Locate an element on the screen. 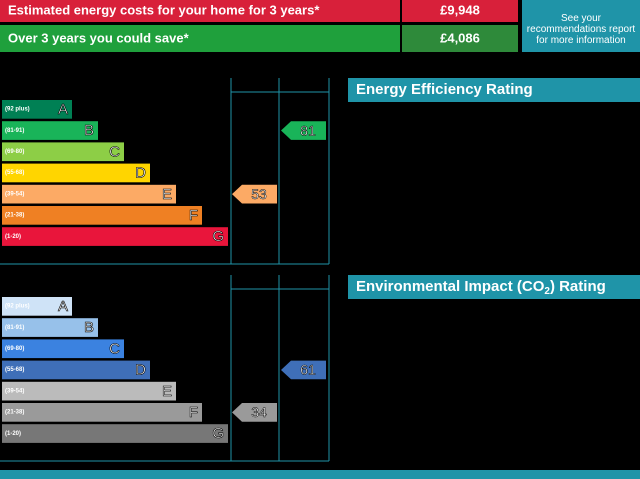 This screenshot has width=640, height=479. header-text: Energy Efficiency Rating is located at coordinates (444, 89).